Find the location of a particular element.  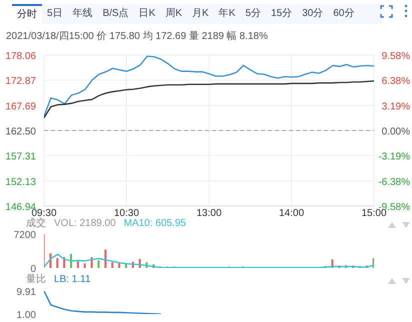

text: 周K is located at coordinates (174, 14).